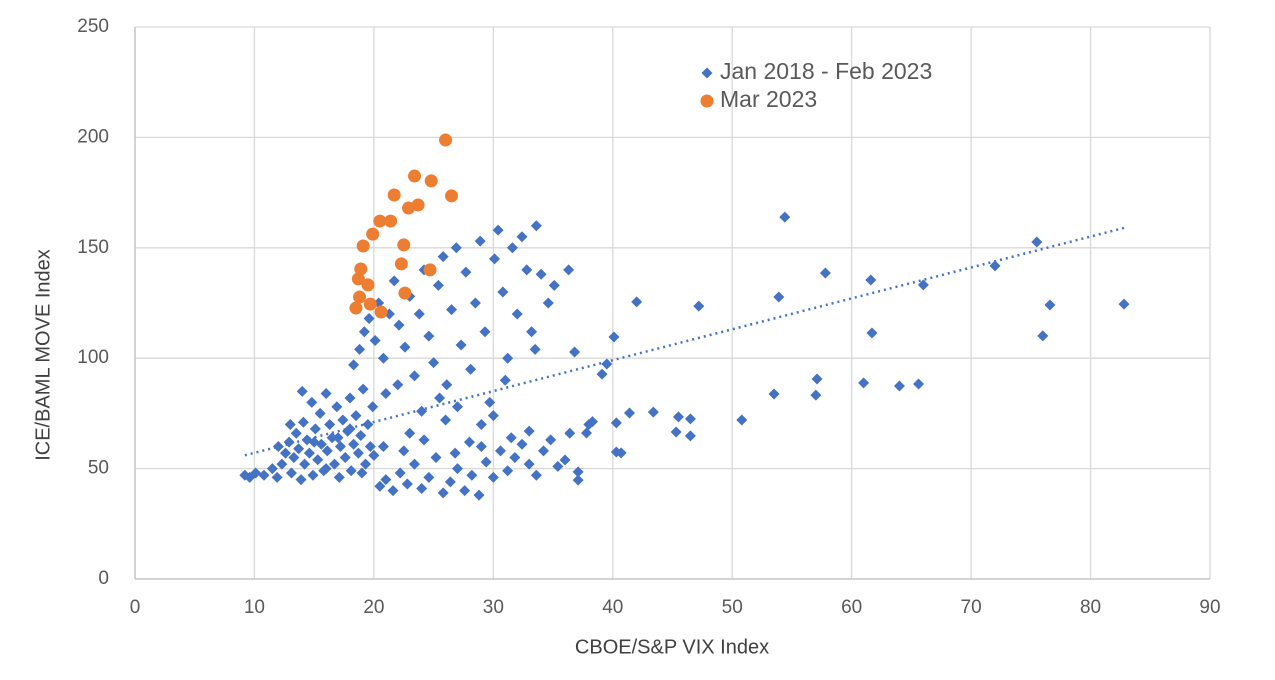  I want to click on x-tick-label: 50, so click(732, 607).